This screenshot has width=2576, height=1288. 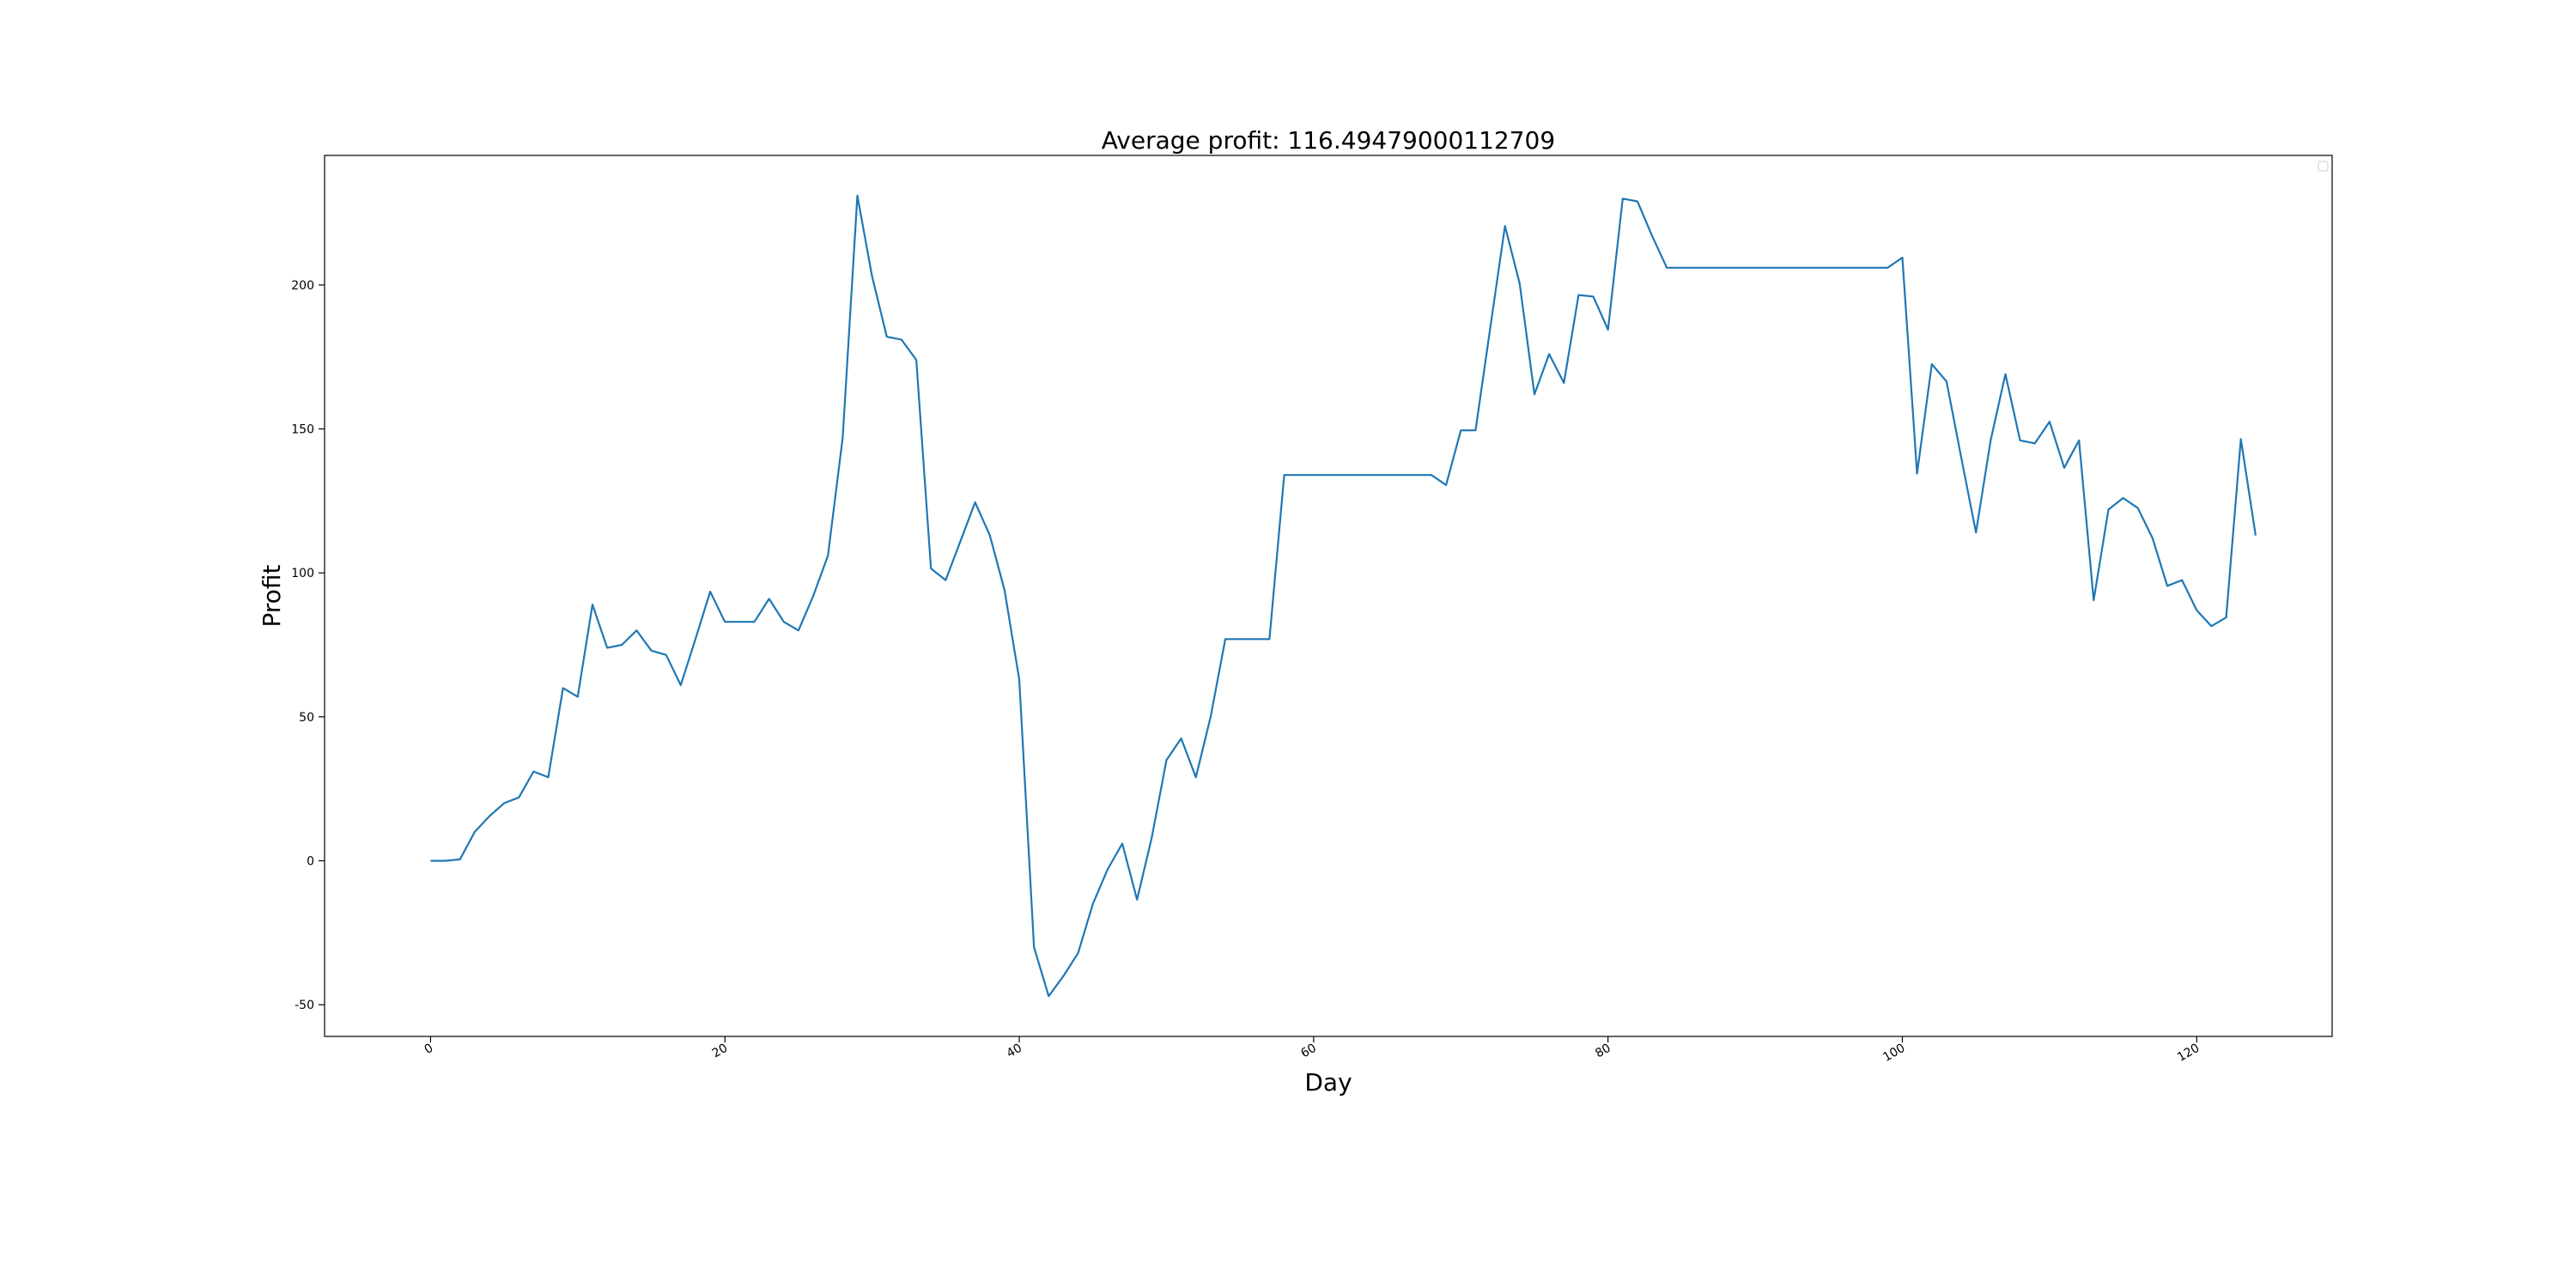 What do you see at coordinates (304, 1006) in the screenshot?
I see `y-tick-label: -50` at bounding box center [304, 1006].